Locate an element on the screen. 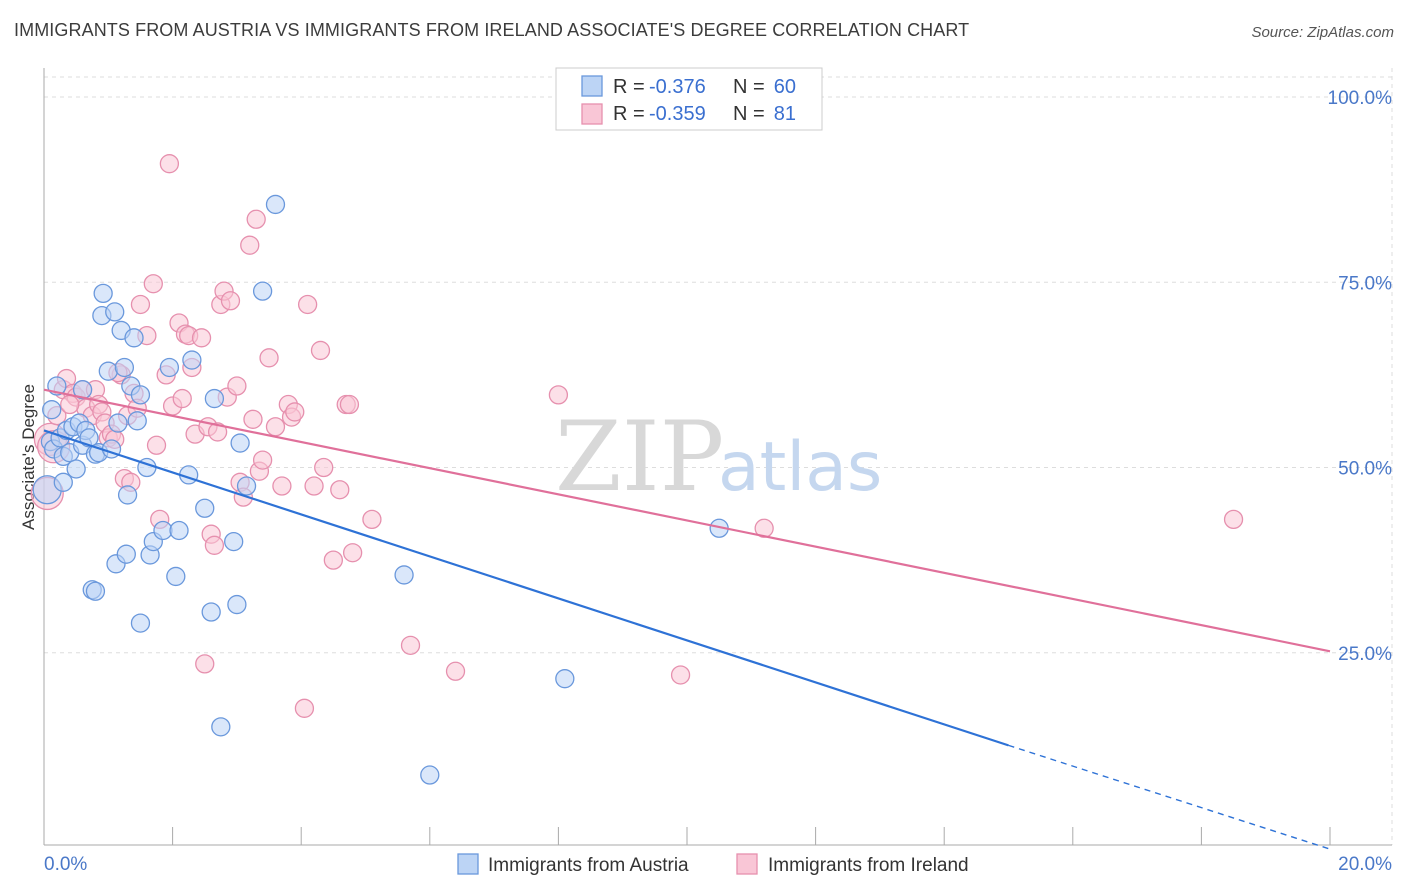  legend-swatch-austria is located at coordinates (592, 86).